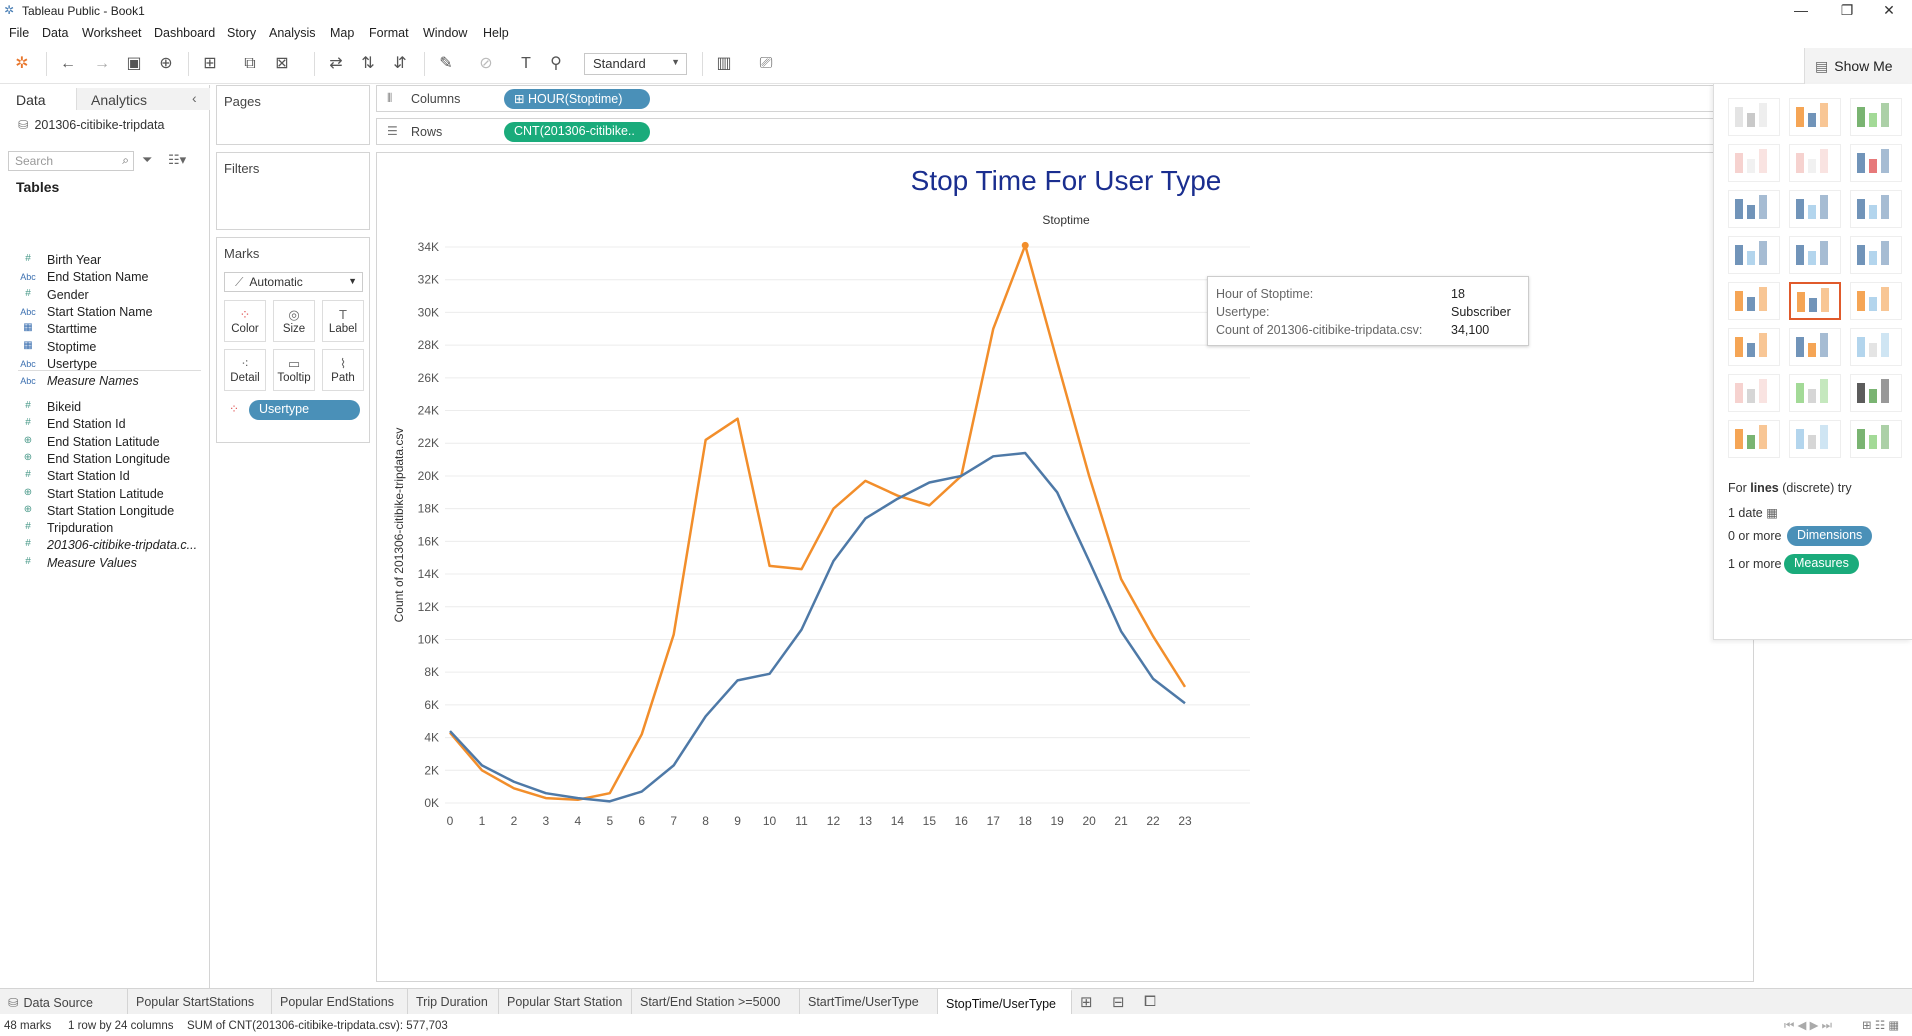 This screenshot has width=1912, height=1036. What do you see at coordinates (1847, 10) in the screenshot?
I see `restore-button: ❐` at bounding box center [1847, 10].